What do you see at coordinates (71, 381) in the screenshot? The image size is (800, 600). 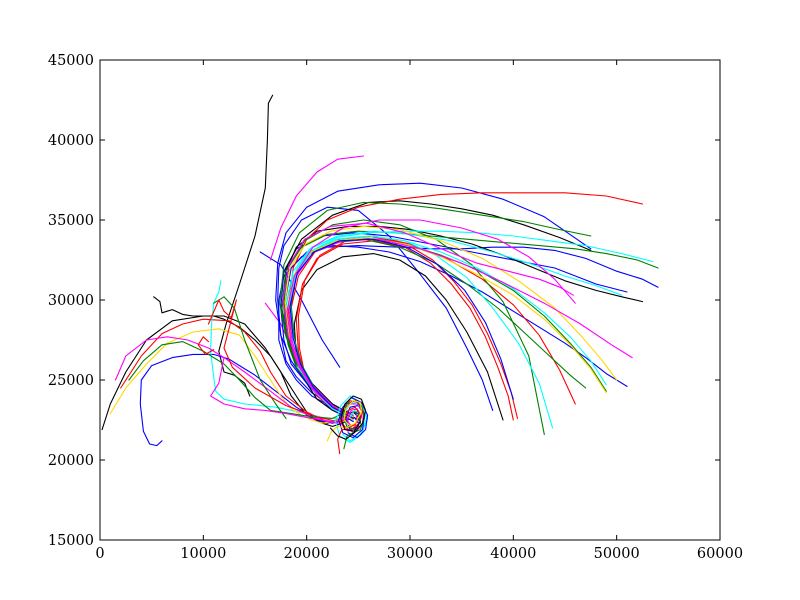 I see `y-tick-label: 25000` at bounding box center [71, 381].